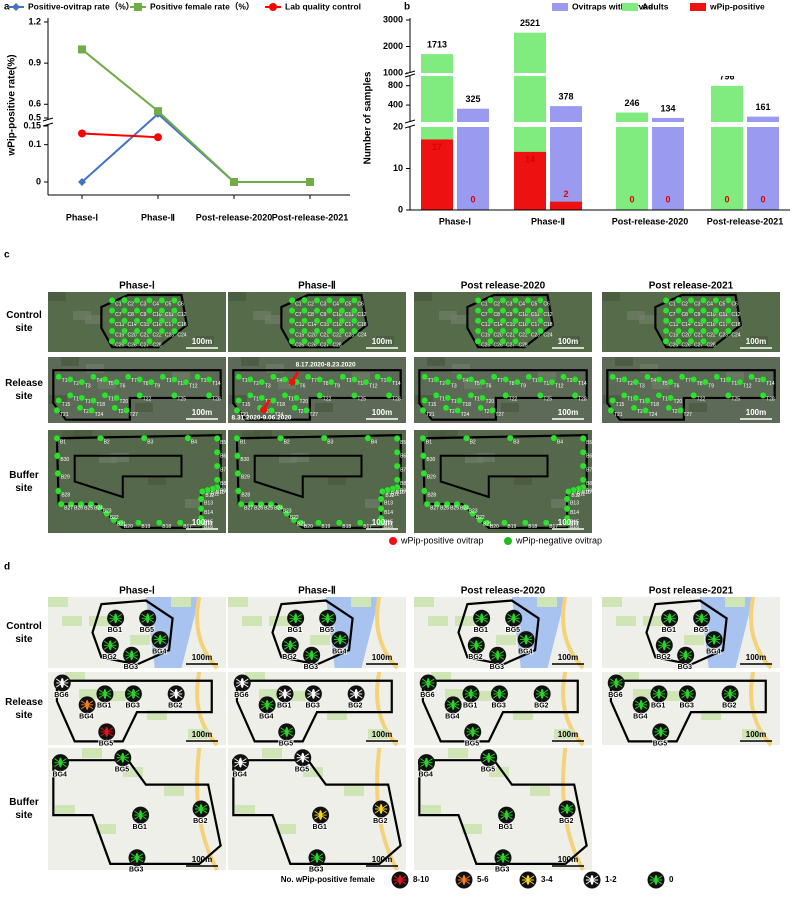 The height and width of the screenshot is (916, 798). Describe the element at coordinates (685, 305) in the screenshot. I see `ovitrap-label: C2` at that location.